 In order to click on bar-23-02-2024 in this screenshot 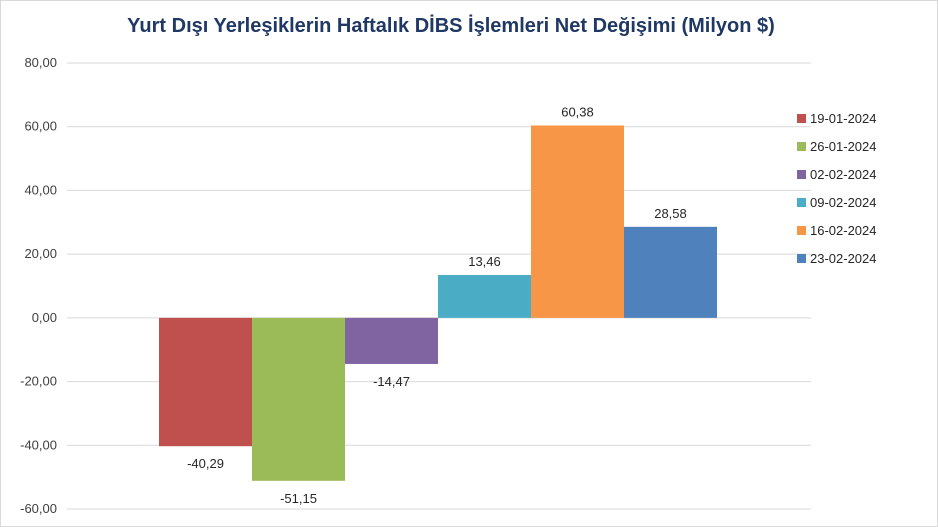, I will do `click(670, 272)`.